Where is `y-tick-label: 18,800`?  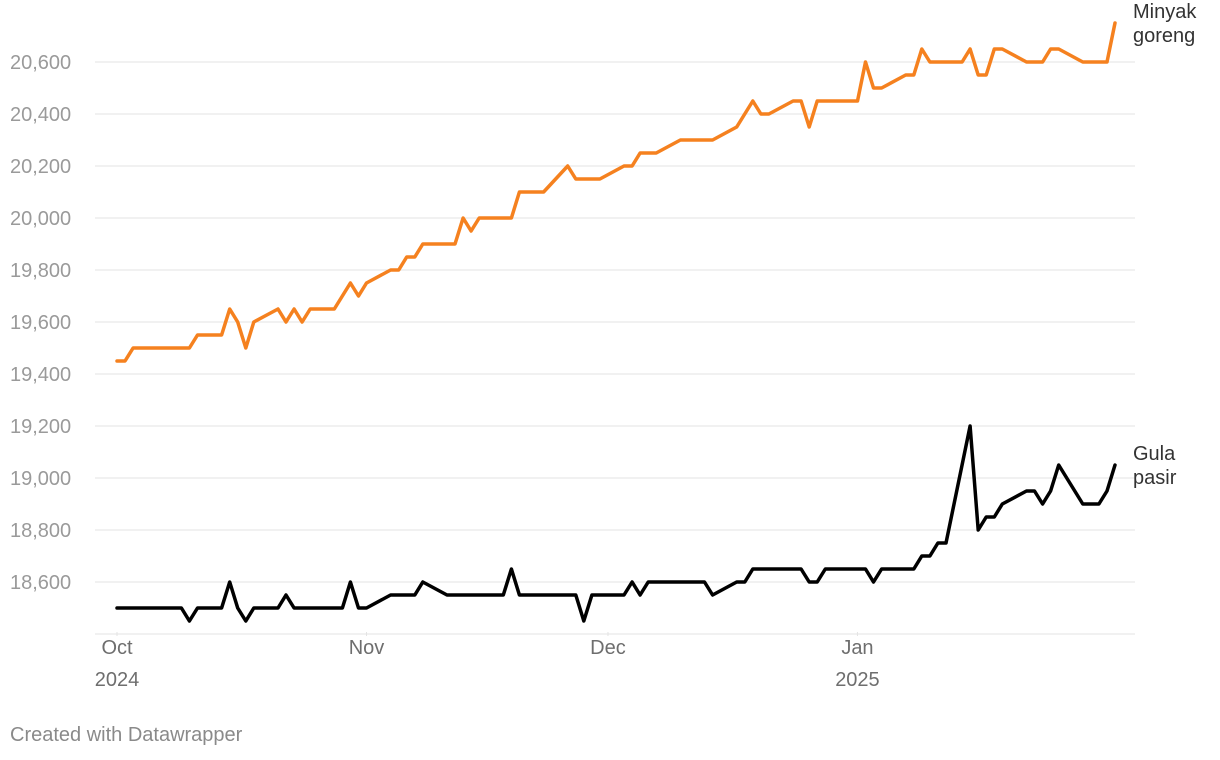 y-tick-label: 18,800 is located at coordinates (40, 531).